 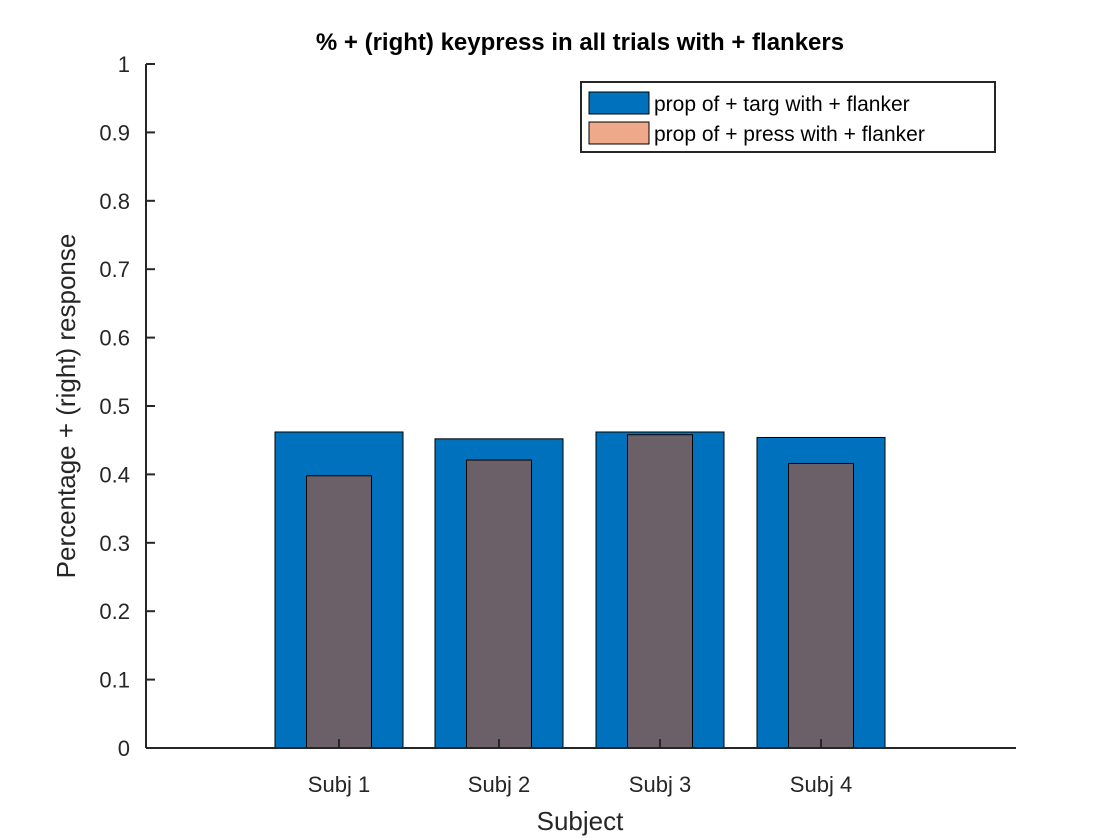 I want to click on y-tick-label: 0.6, so click(x=114, y=338).